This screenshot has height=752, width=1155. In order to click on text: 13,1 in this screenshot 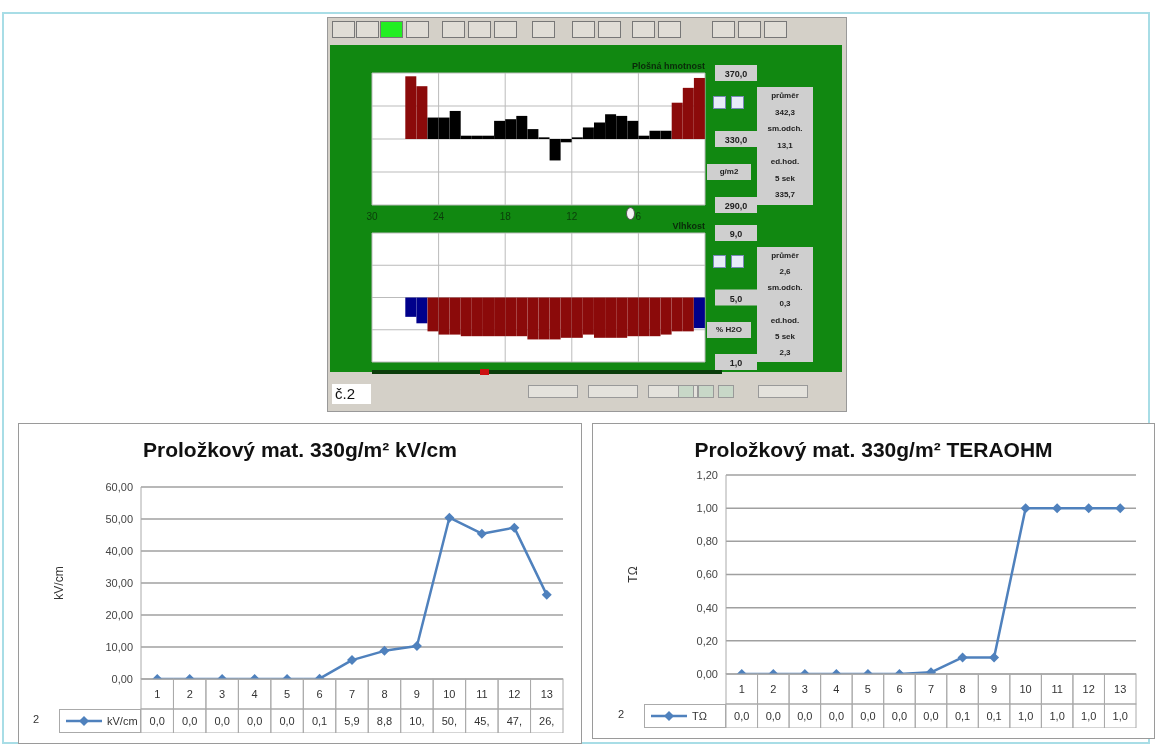, I will do `click(785, 145)`.